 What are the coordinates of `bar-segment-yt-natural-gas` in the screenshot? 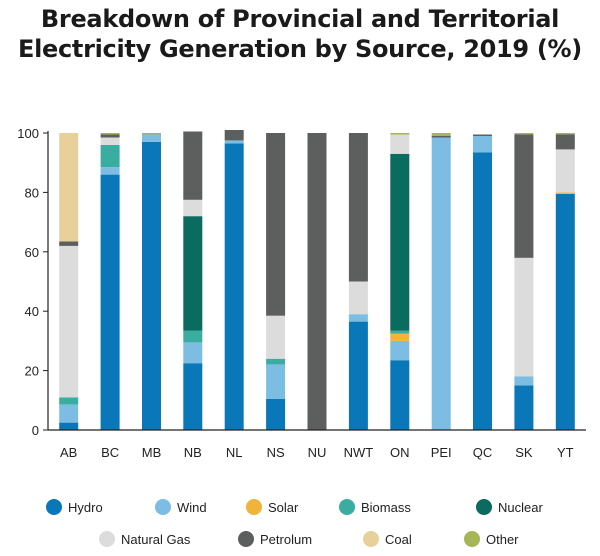 It's located at (565, 171).